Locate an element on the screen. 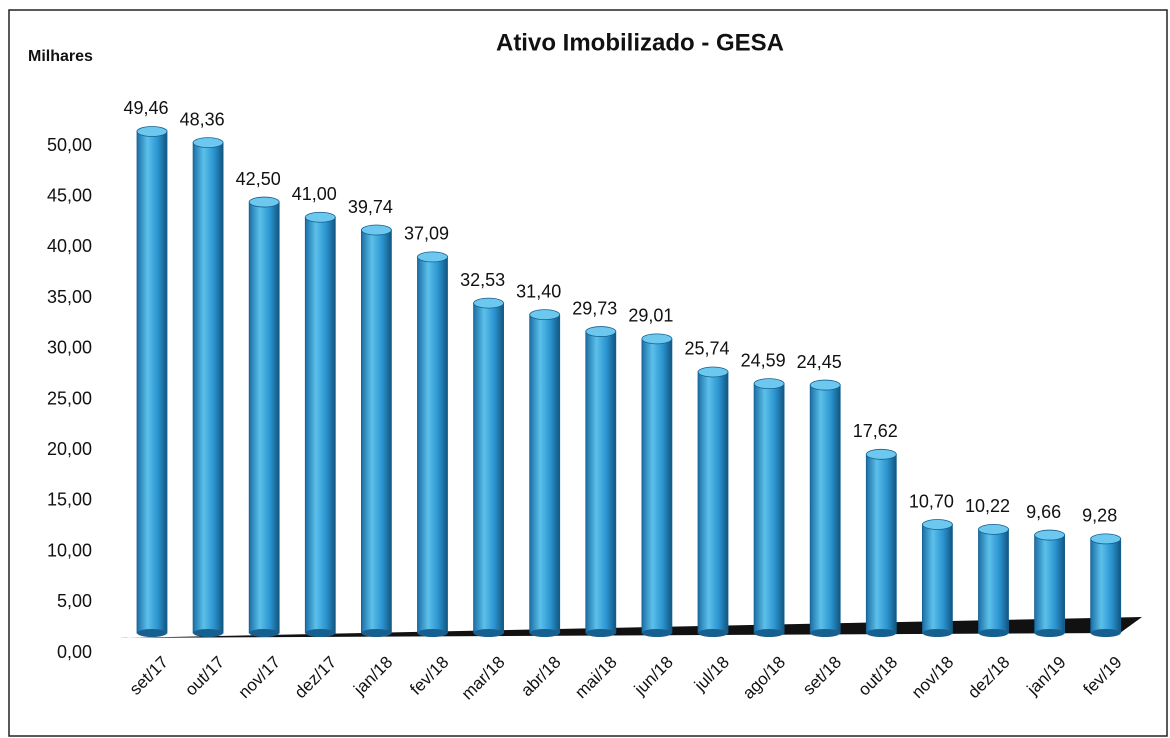  x-tick-label: fev/18 is located at coordinates (429, 676).